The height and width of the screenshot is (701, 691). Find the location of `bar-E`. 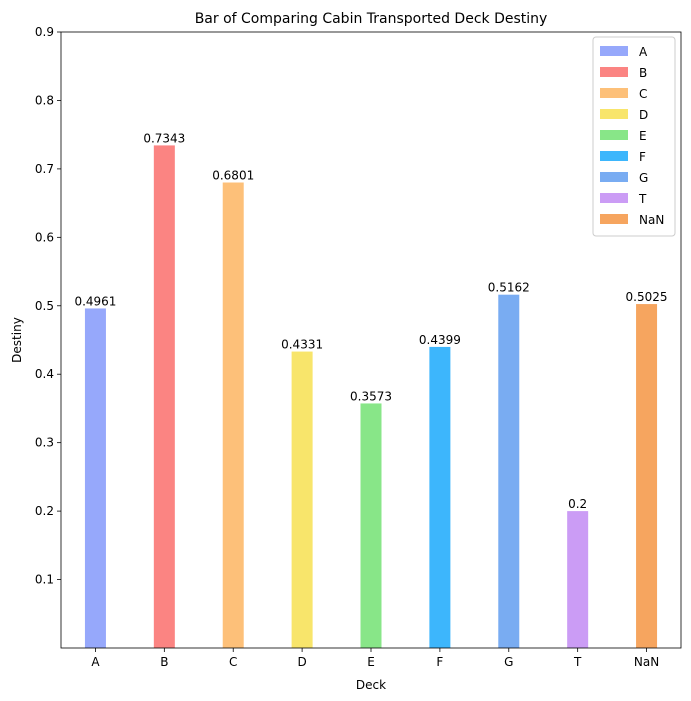

bar-E is located at coordinates (371, 525).